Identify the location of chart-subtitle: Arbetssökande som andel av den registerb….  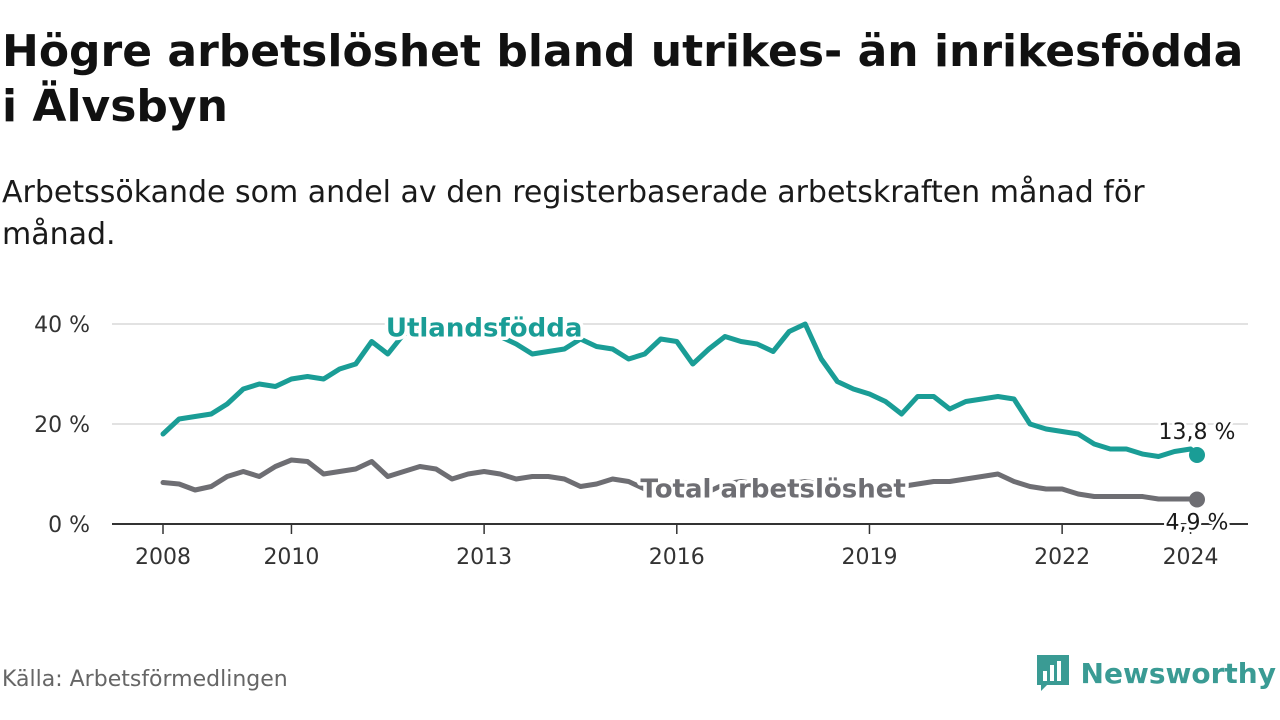
(573, 213).